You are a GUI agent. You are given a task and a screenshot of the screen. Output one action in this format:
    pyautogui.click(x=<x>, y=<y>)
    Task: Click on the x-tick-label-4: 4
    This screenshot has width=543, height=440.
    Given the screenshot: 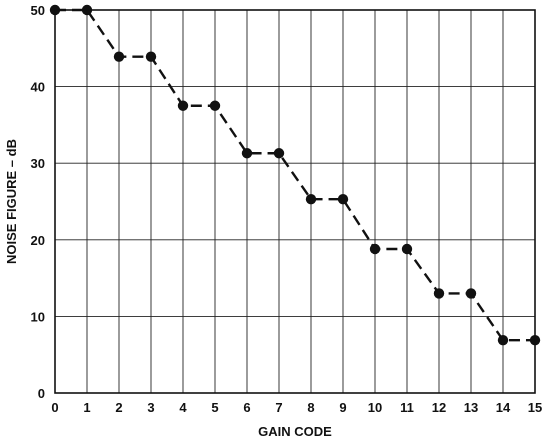 What is the action you would take?
    pyautogui.click(x=183, y=407)
    